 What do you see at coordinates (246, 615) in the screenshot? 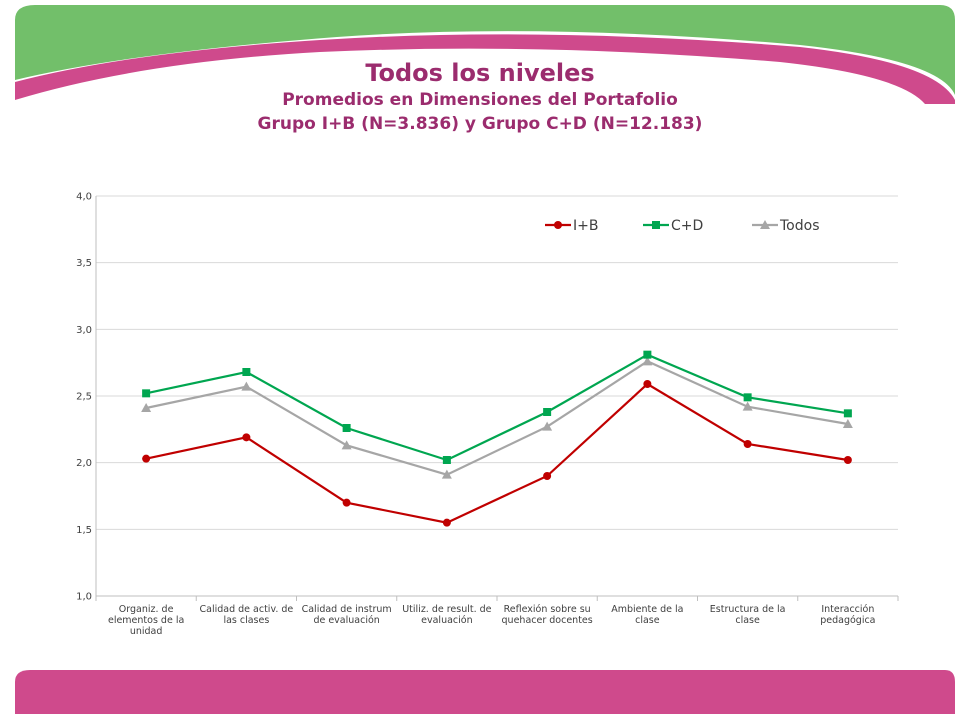
I see `x-tick-label: Calidad de activ. de las clases` at bounding box center [246, 615].